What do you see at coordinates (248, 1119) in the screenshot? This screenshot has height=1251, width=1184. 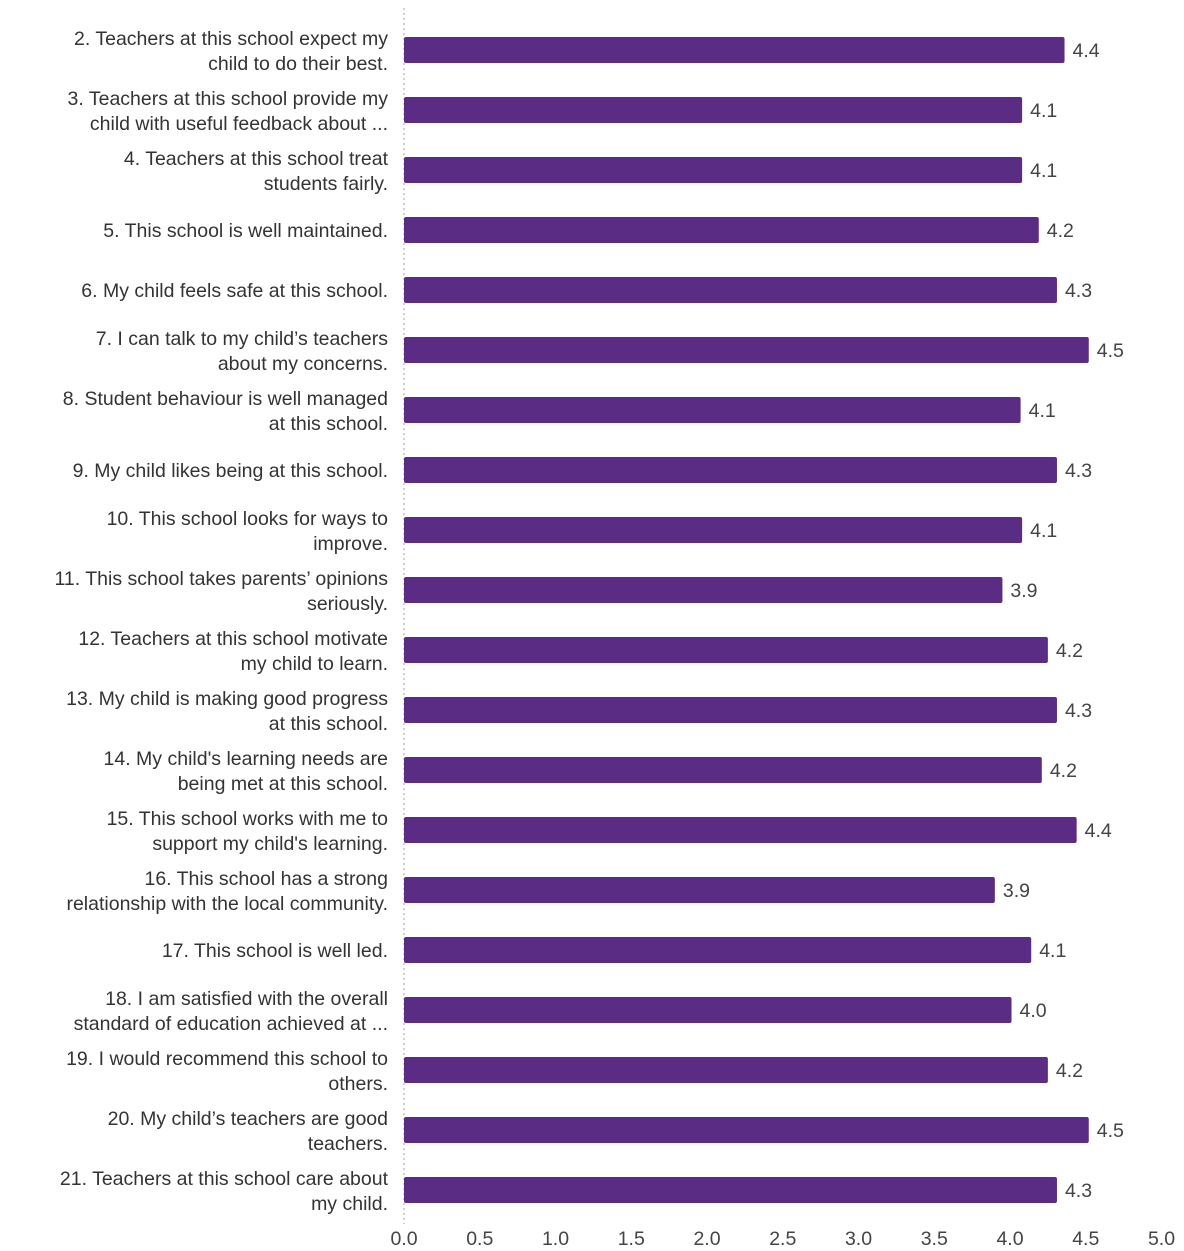 I see `category-label-line: 20. My child’s teachers are good` at bounding box center [248, 1119].